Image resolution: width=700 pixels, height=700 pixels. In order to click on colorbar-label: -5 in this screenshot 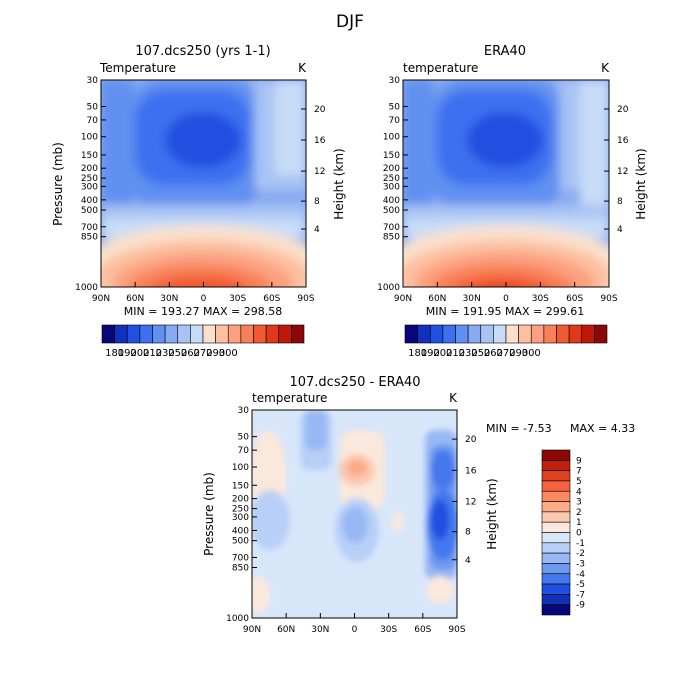, I will do `click(580, 585)`.